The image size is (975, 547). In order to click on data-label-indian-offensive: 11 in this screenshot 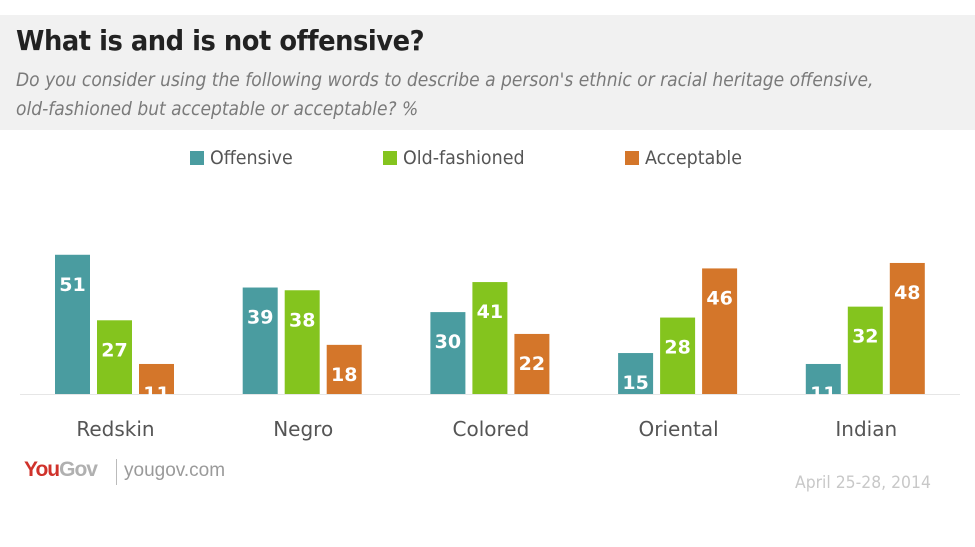, I will do `click(823, 394)`.